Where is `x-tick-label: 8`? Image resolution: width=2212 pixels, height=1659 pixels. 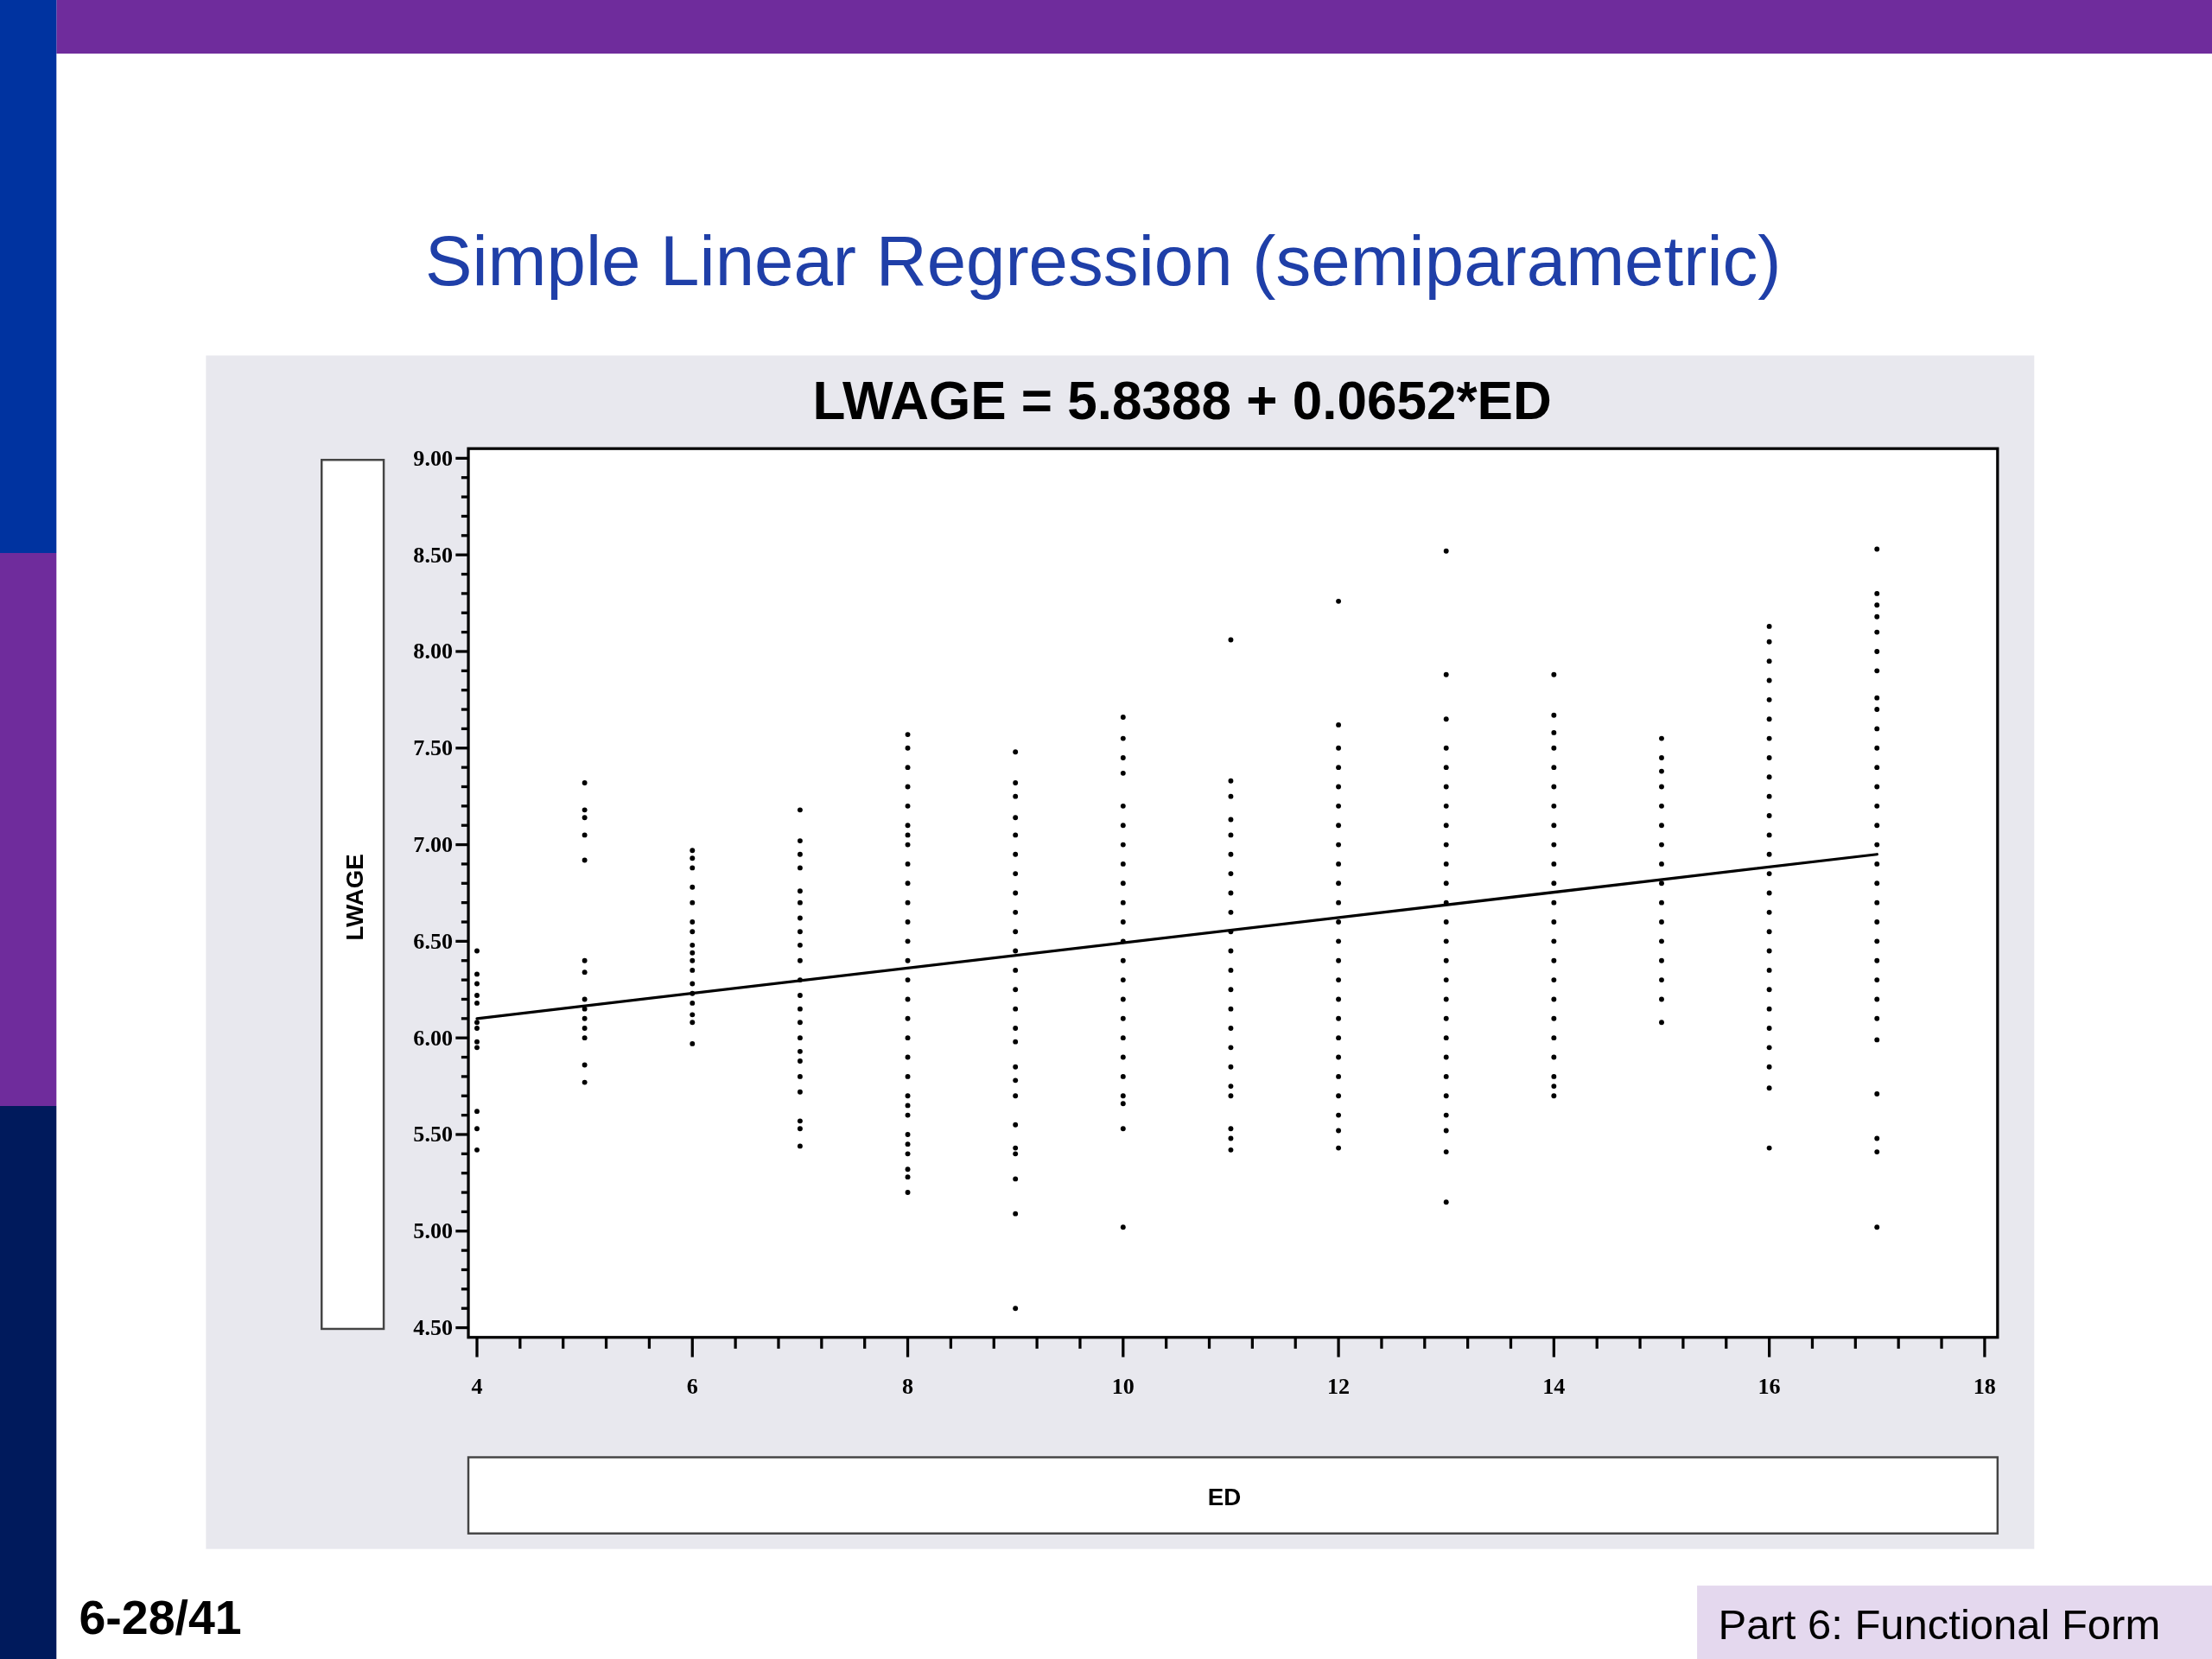 x-tick-label: 8 is located at coordinates (908, 1387).